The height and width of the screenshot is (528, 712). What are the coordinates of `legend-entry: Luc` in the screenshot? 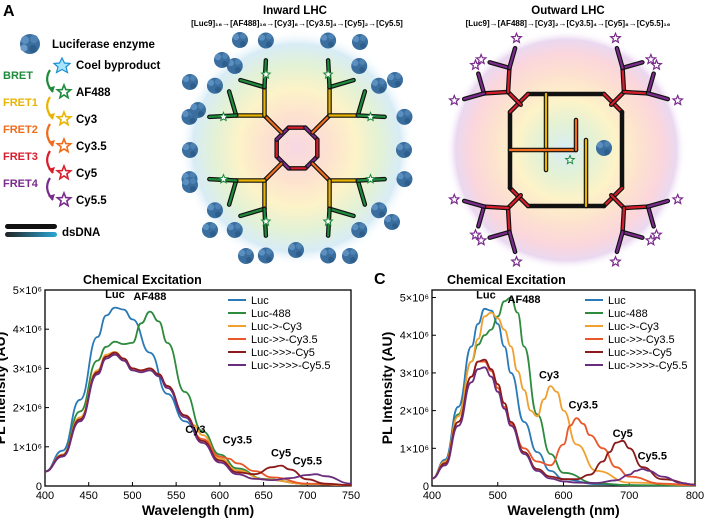 It's located at (617, 301).